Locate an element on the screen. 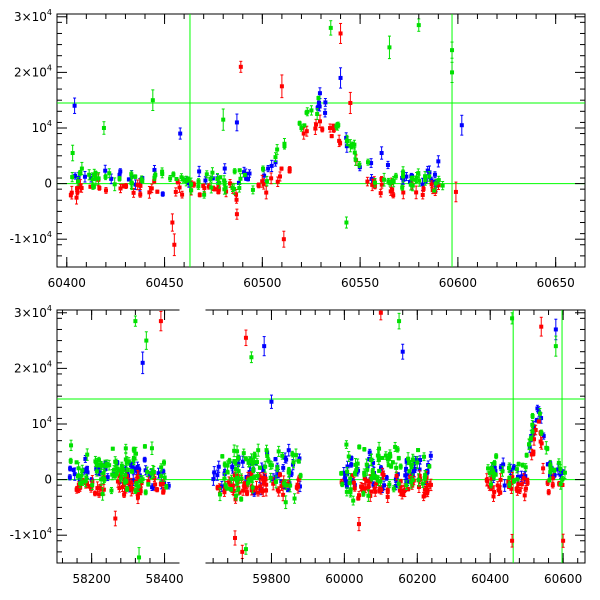  x-tick-label: 58400 is located at coordinates (164, 579).